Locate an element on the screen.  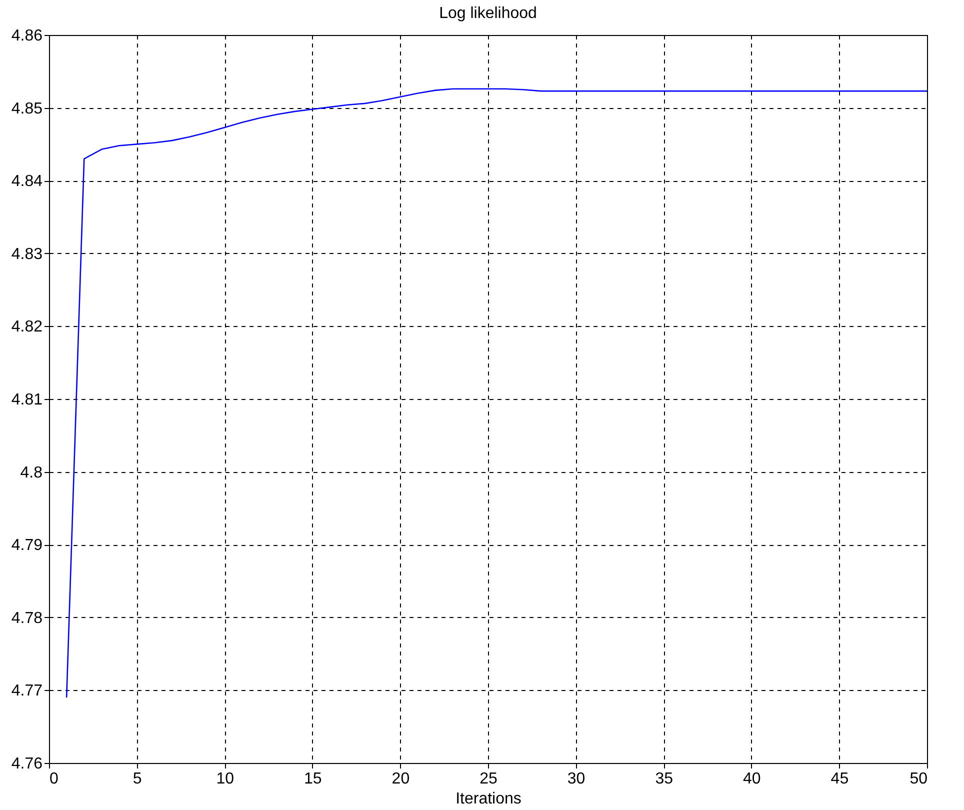
y-tick-label: 4.84 is located at coordinates (27, 181).